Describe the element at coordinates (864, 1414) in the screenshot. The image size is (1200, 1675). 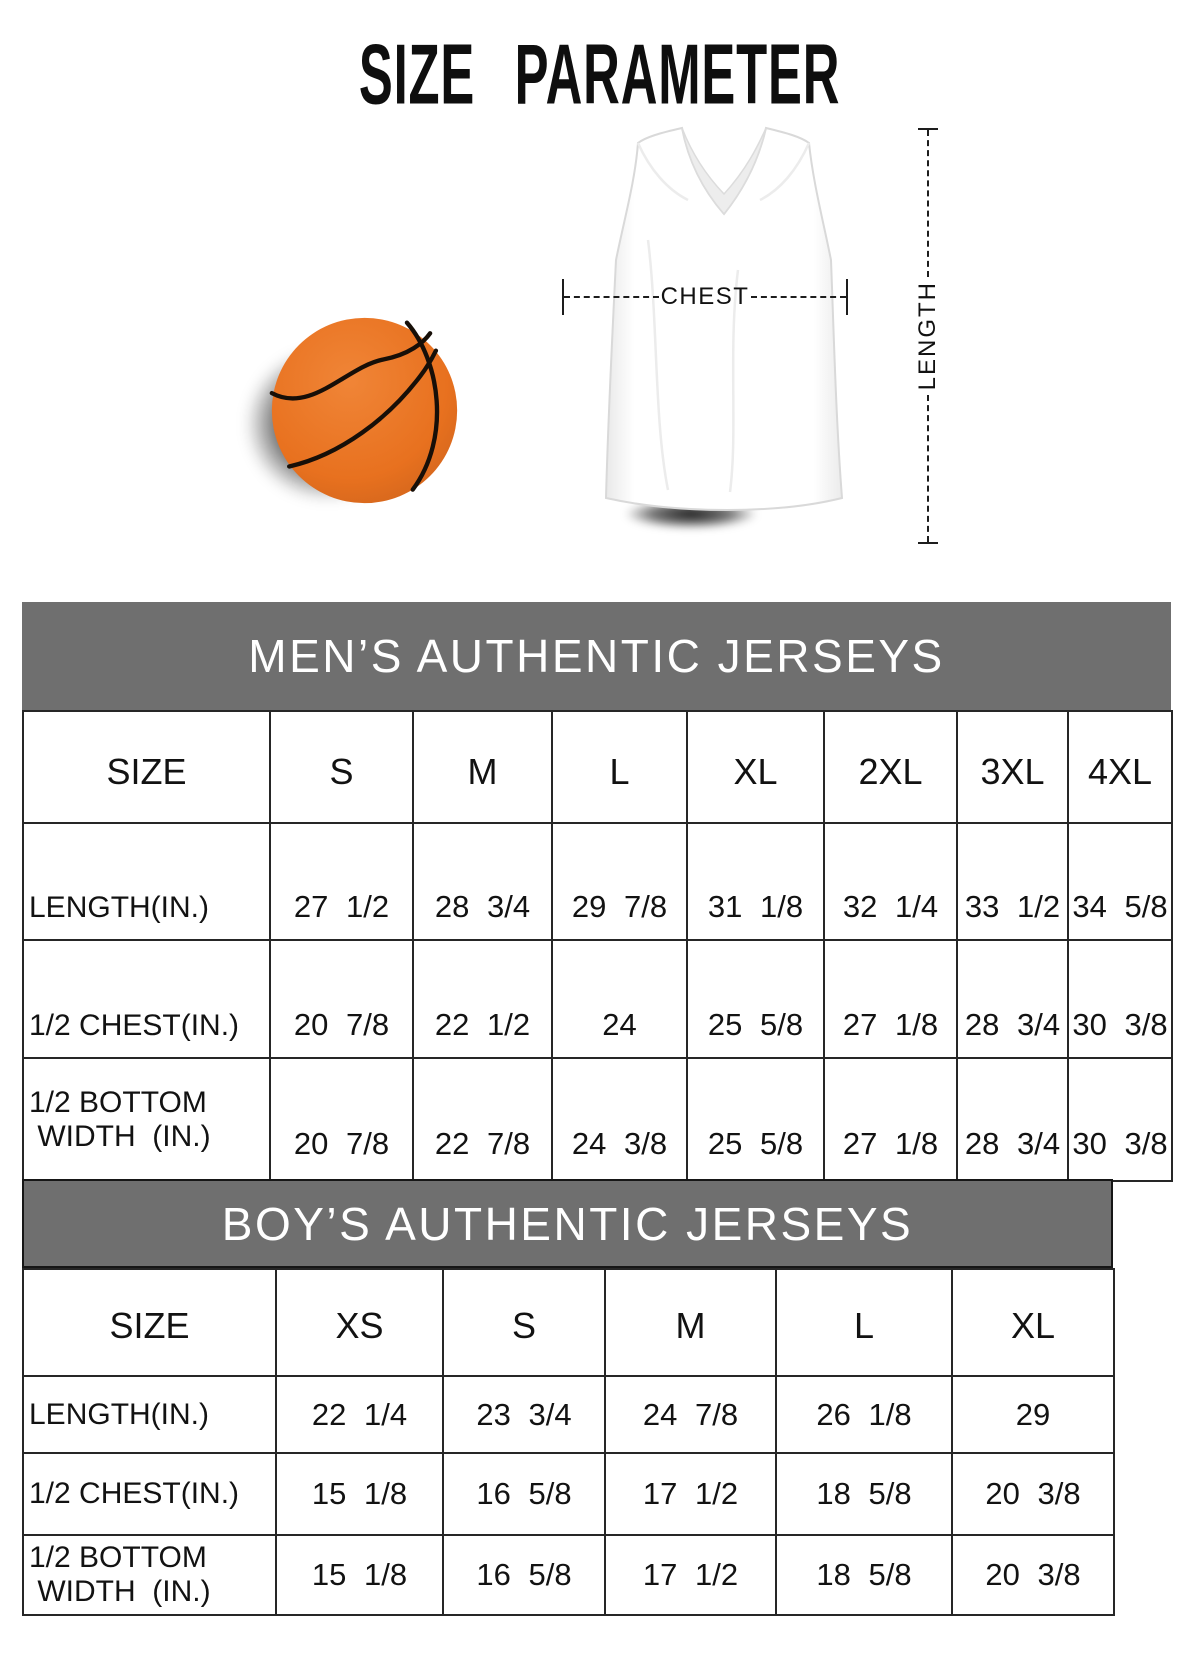
I see `measure-cell: 26 1/8` at that location.